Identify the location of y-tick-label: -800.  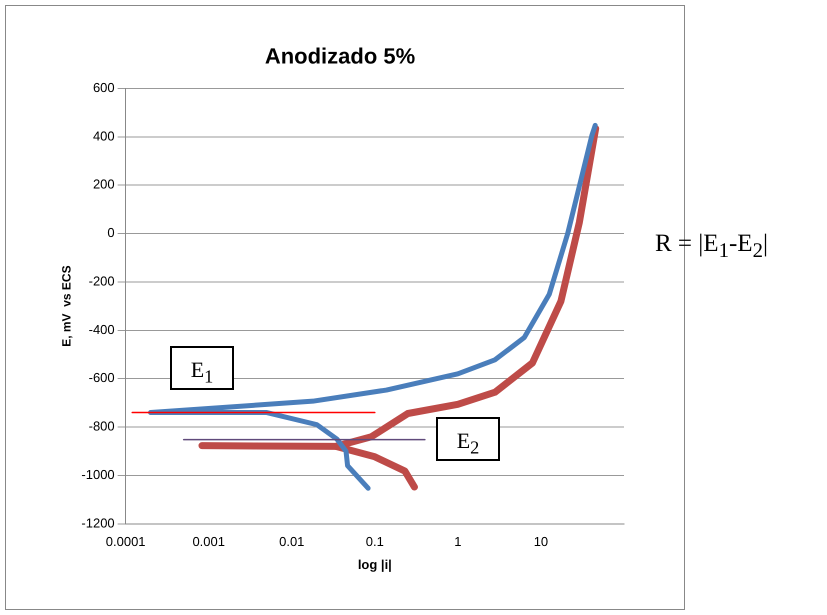
(101, 426).